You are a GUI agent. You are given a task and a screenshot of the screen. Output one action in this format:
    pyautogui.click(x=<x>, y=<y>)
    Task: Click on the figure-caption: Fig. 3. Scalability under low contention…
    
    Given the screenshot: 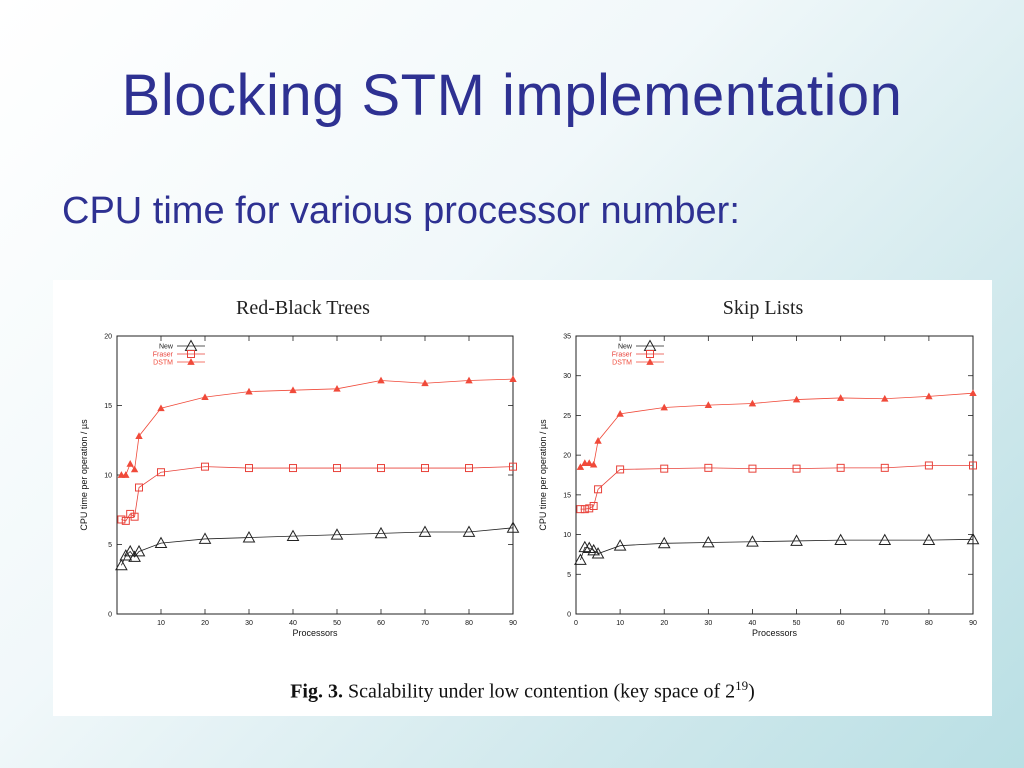 What is the action you would take?
    pyautogui.click(x=522, y=691)
    